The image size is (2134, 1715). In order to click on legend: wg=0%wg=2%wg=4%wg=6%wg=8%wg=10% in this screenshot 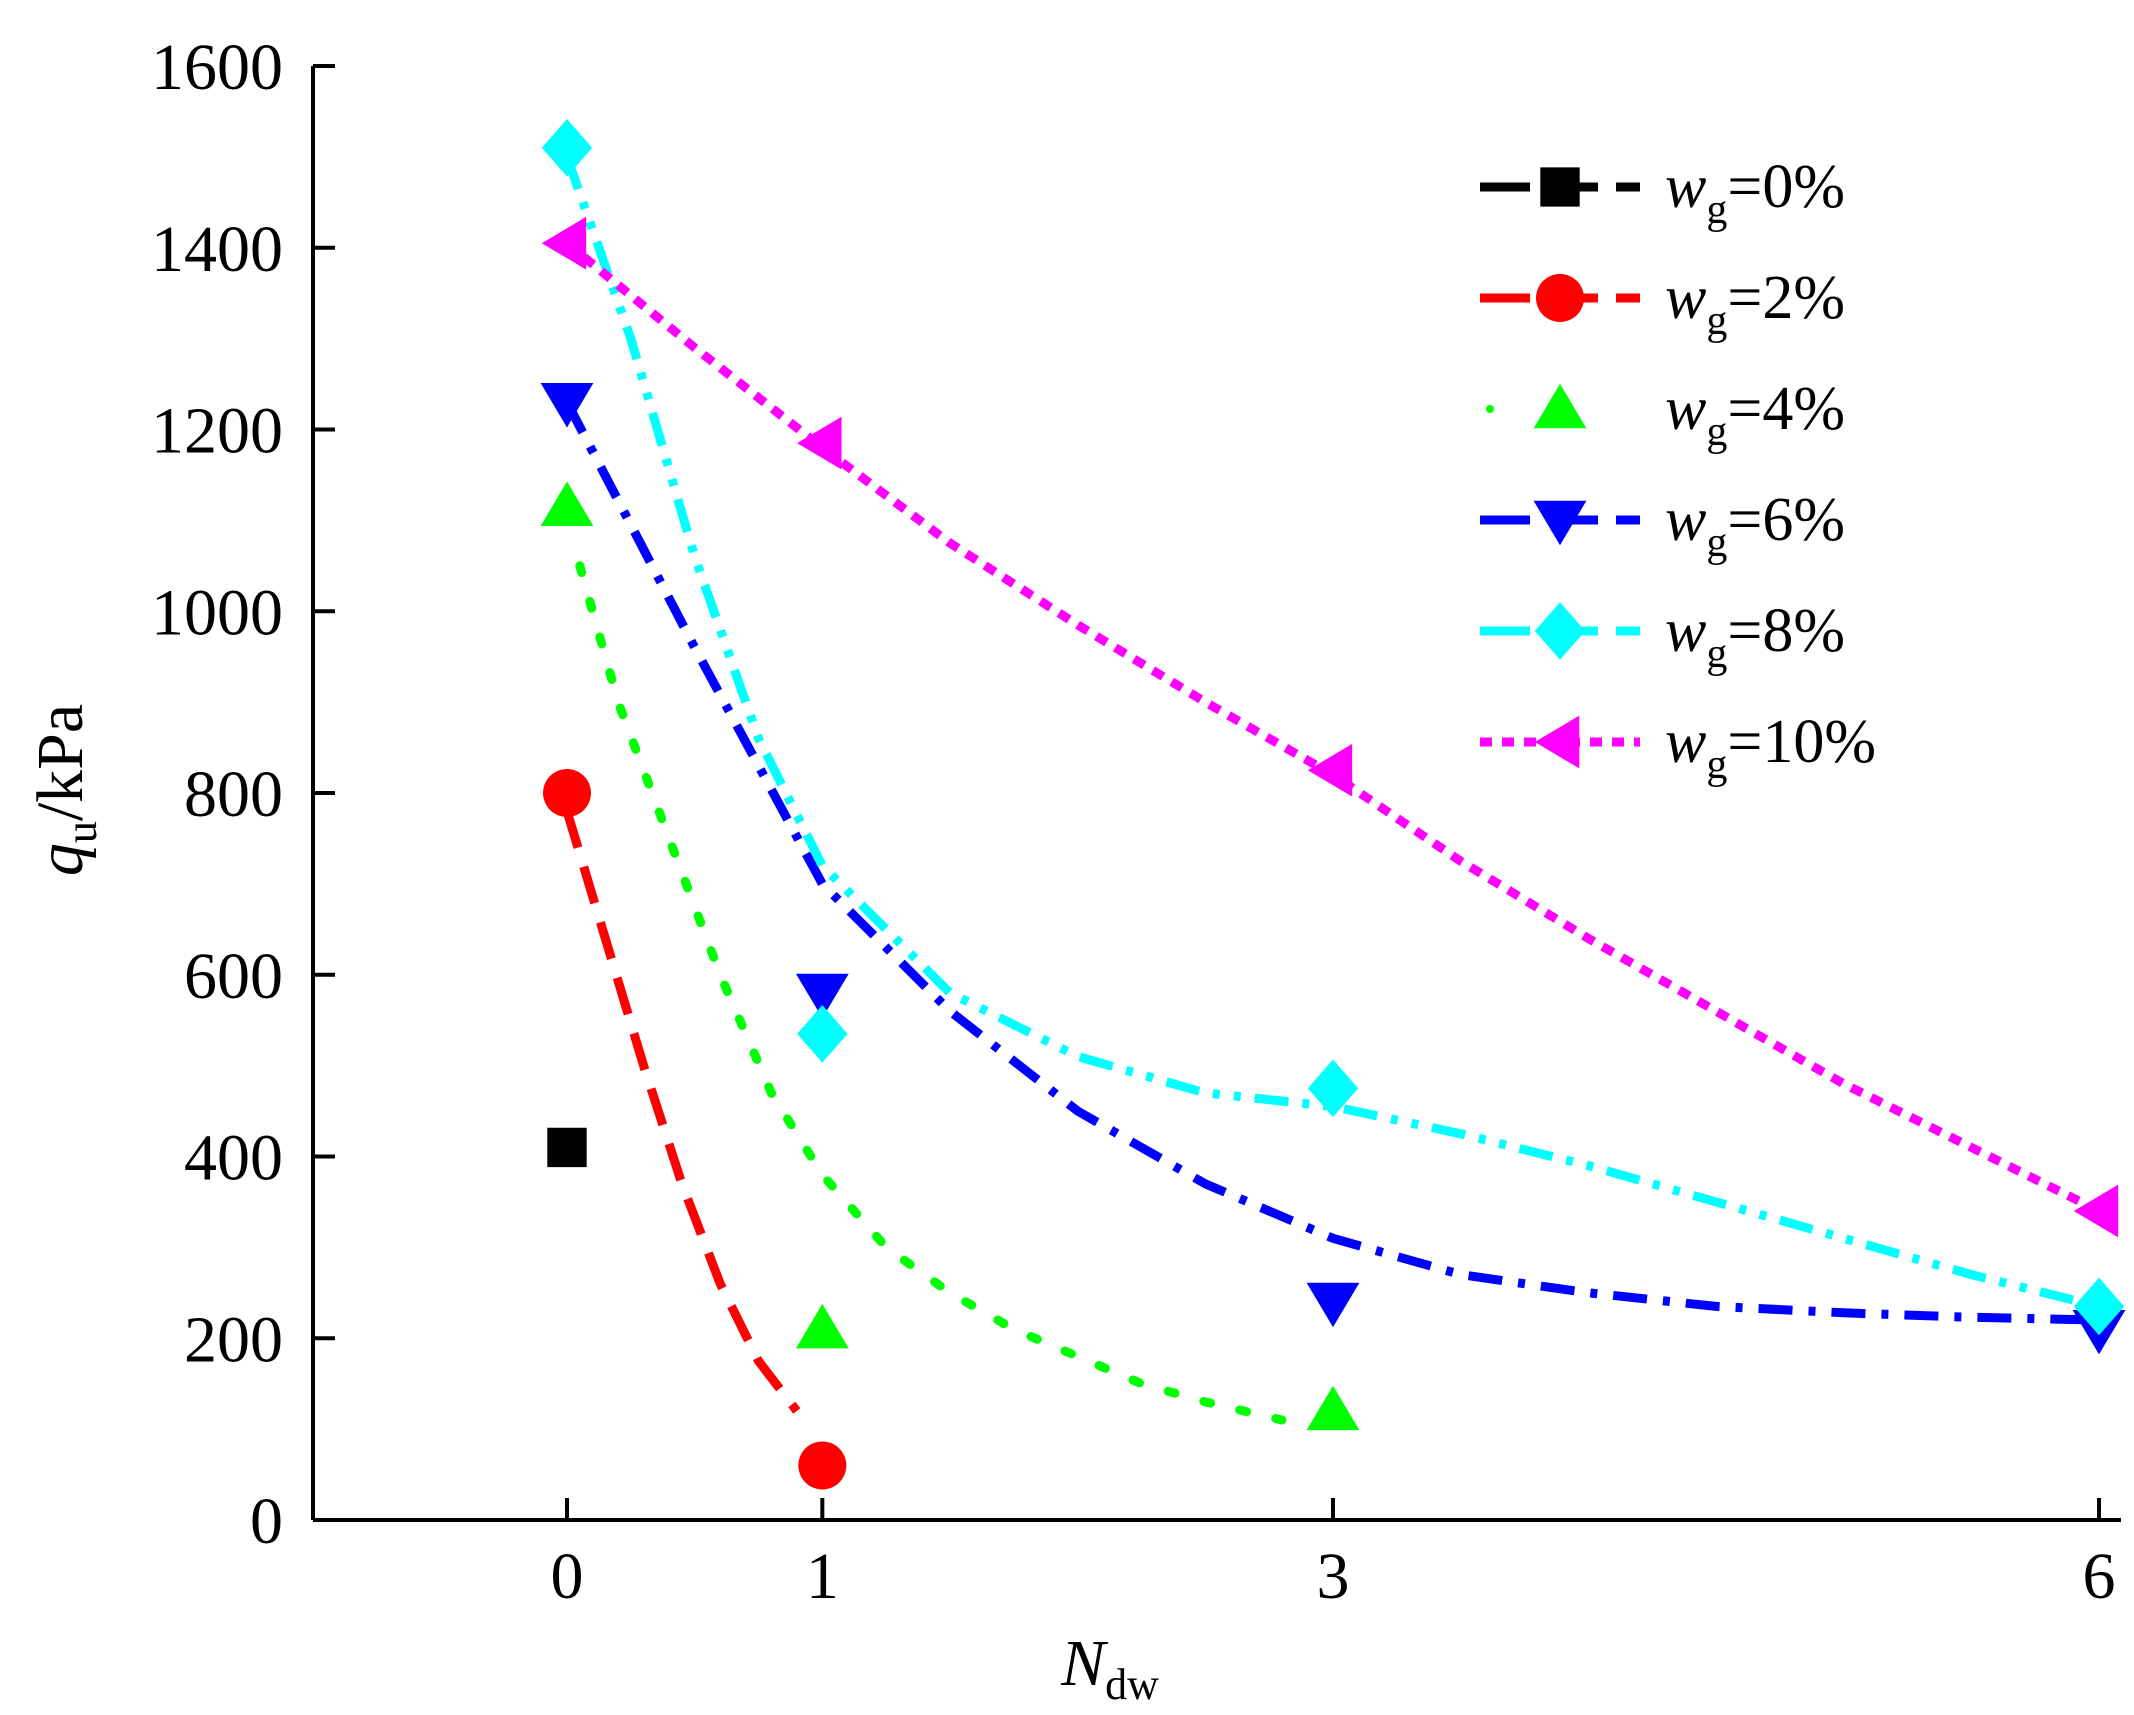, I will do `click(1678, 470)`.